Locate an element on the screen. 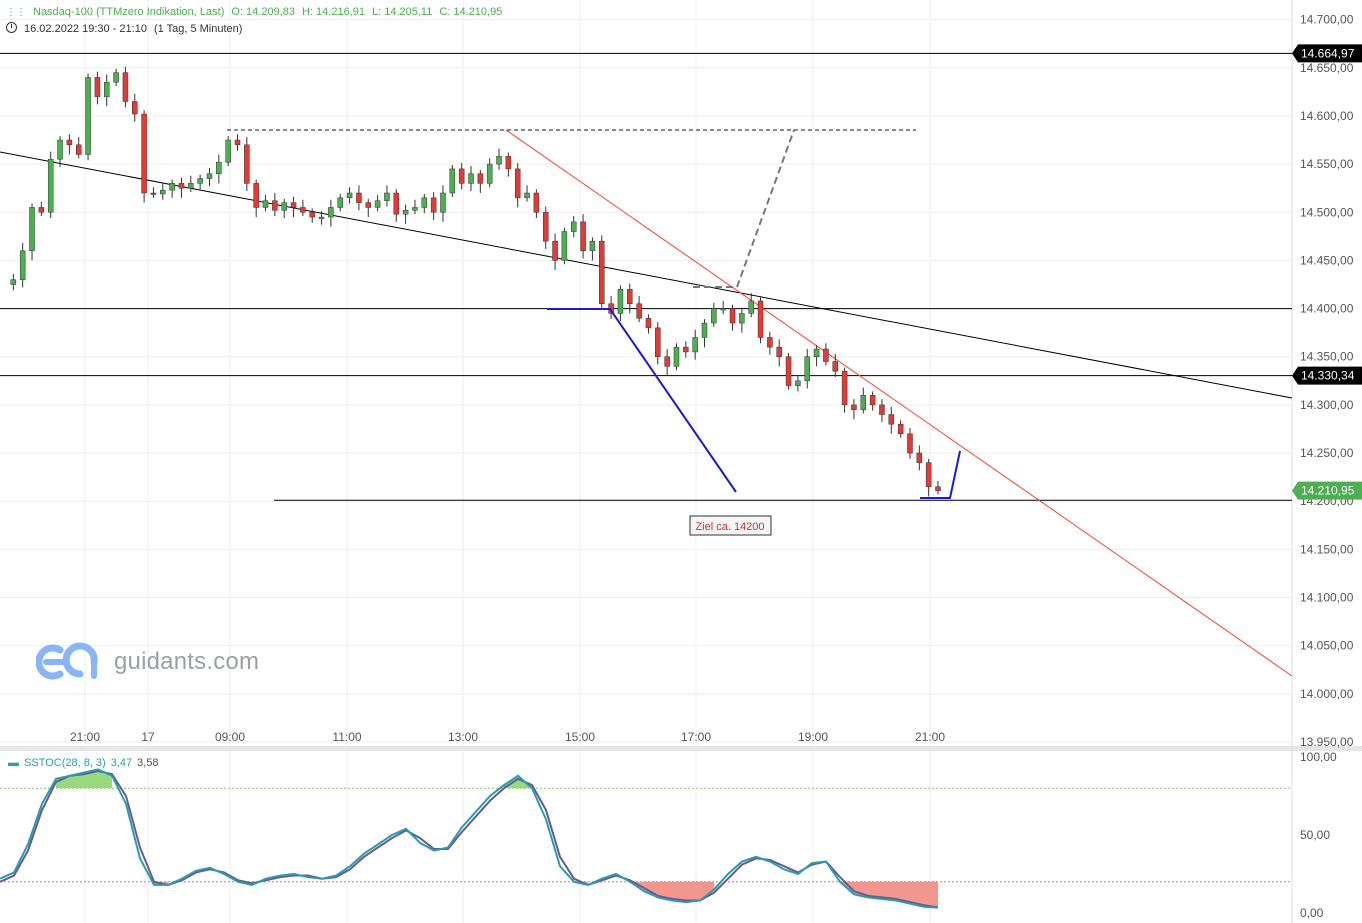  y-tick-label: 14.050,00 is located at coordinates (1327, 646).